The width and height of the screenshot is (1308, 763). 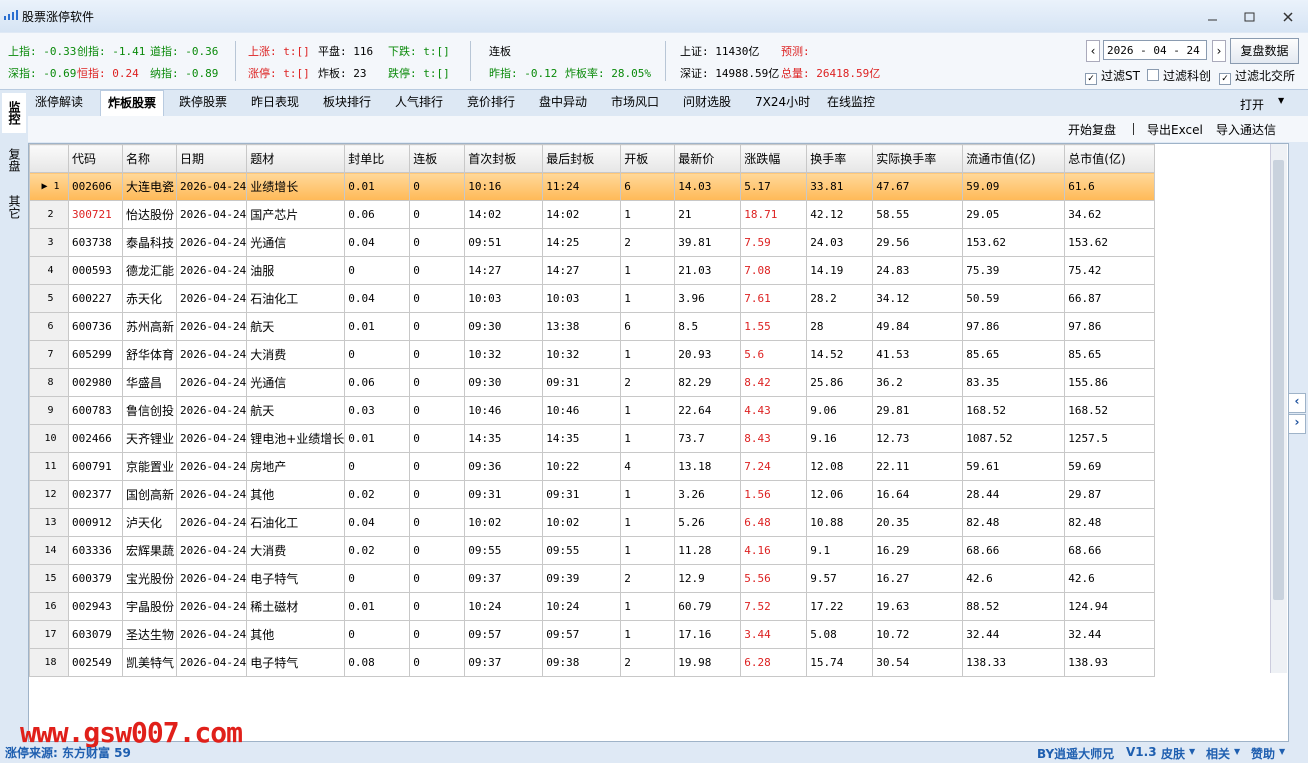 I want to click on column-header: 涨跌幅, so click(x=774, y=158).